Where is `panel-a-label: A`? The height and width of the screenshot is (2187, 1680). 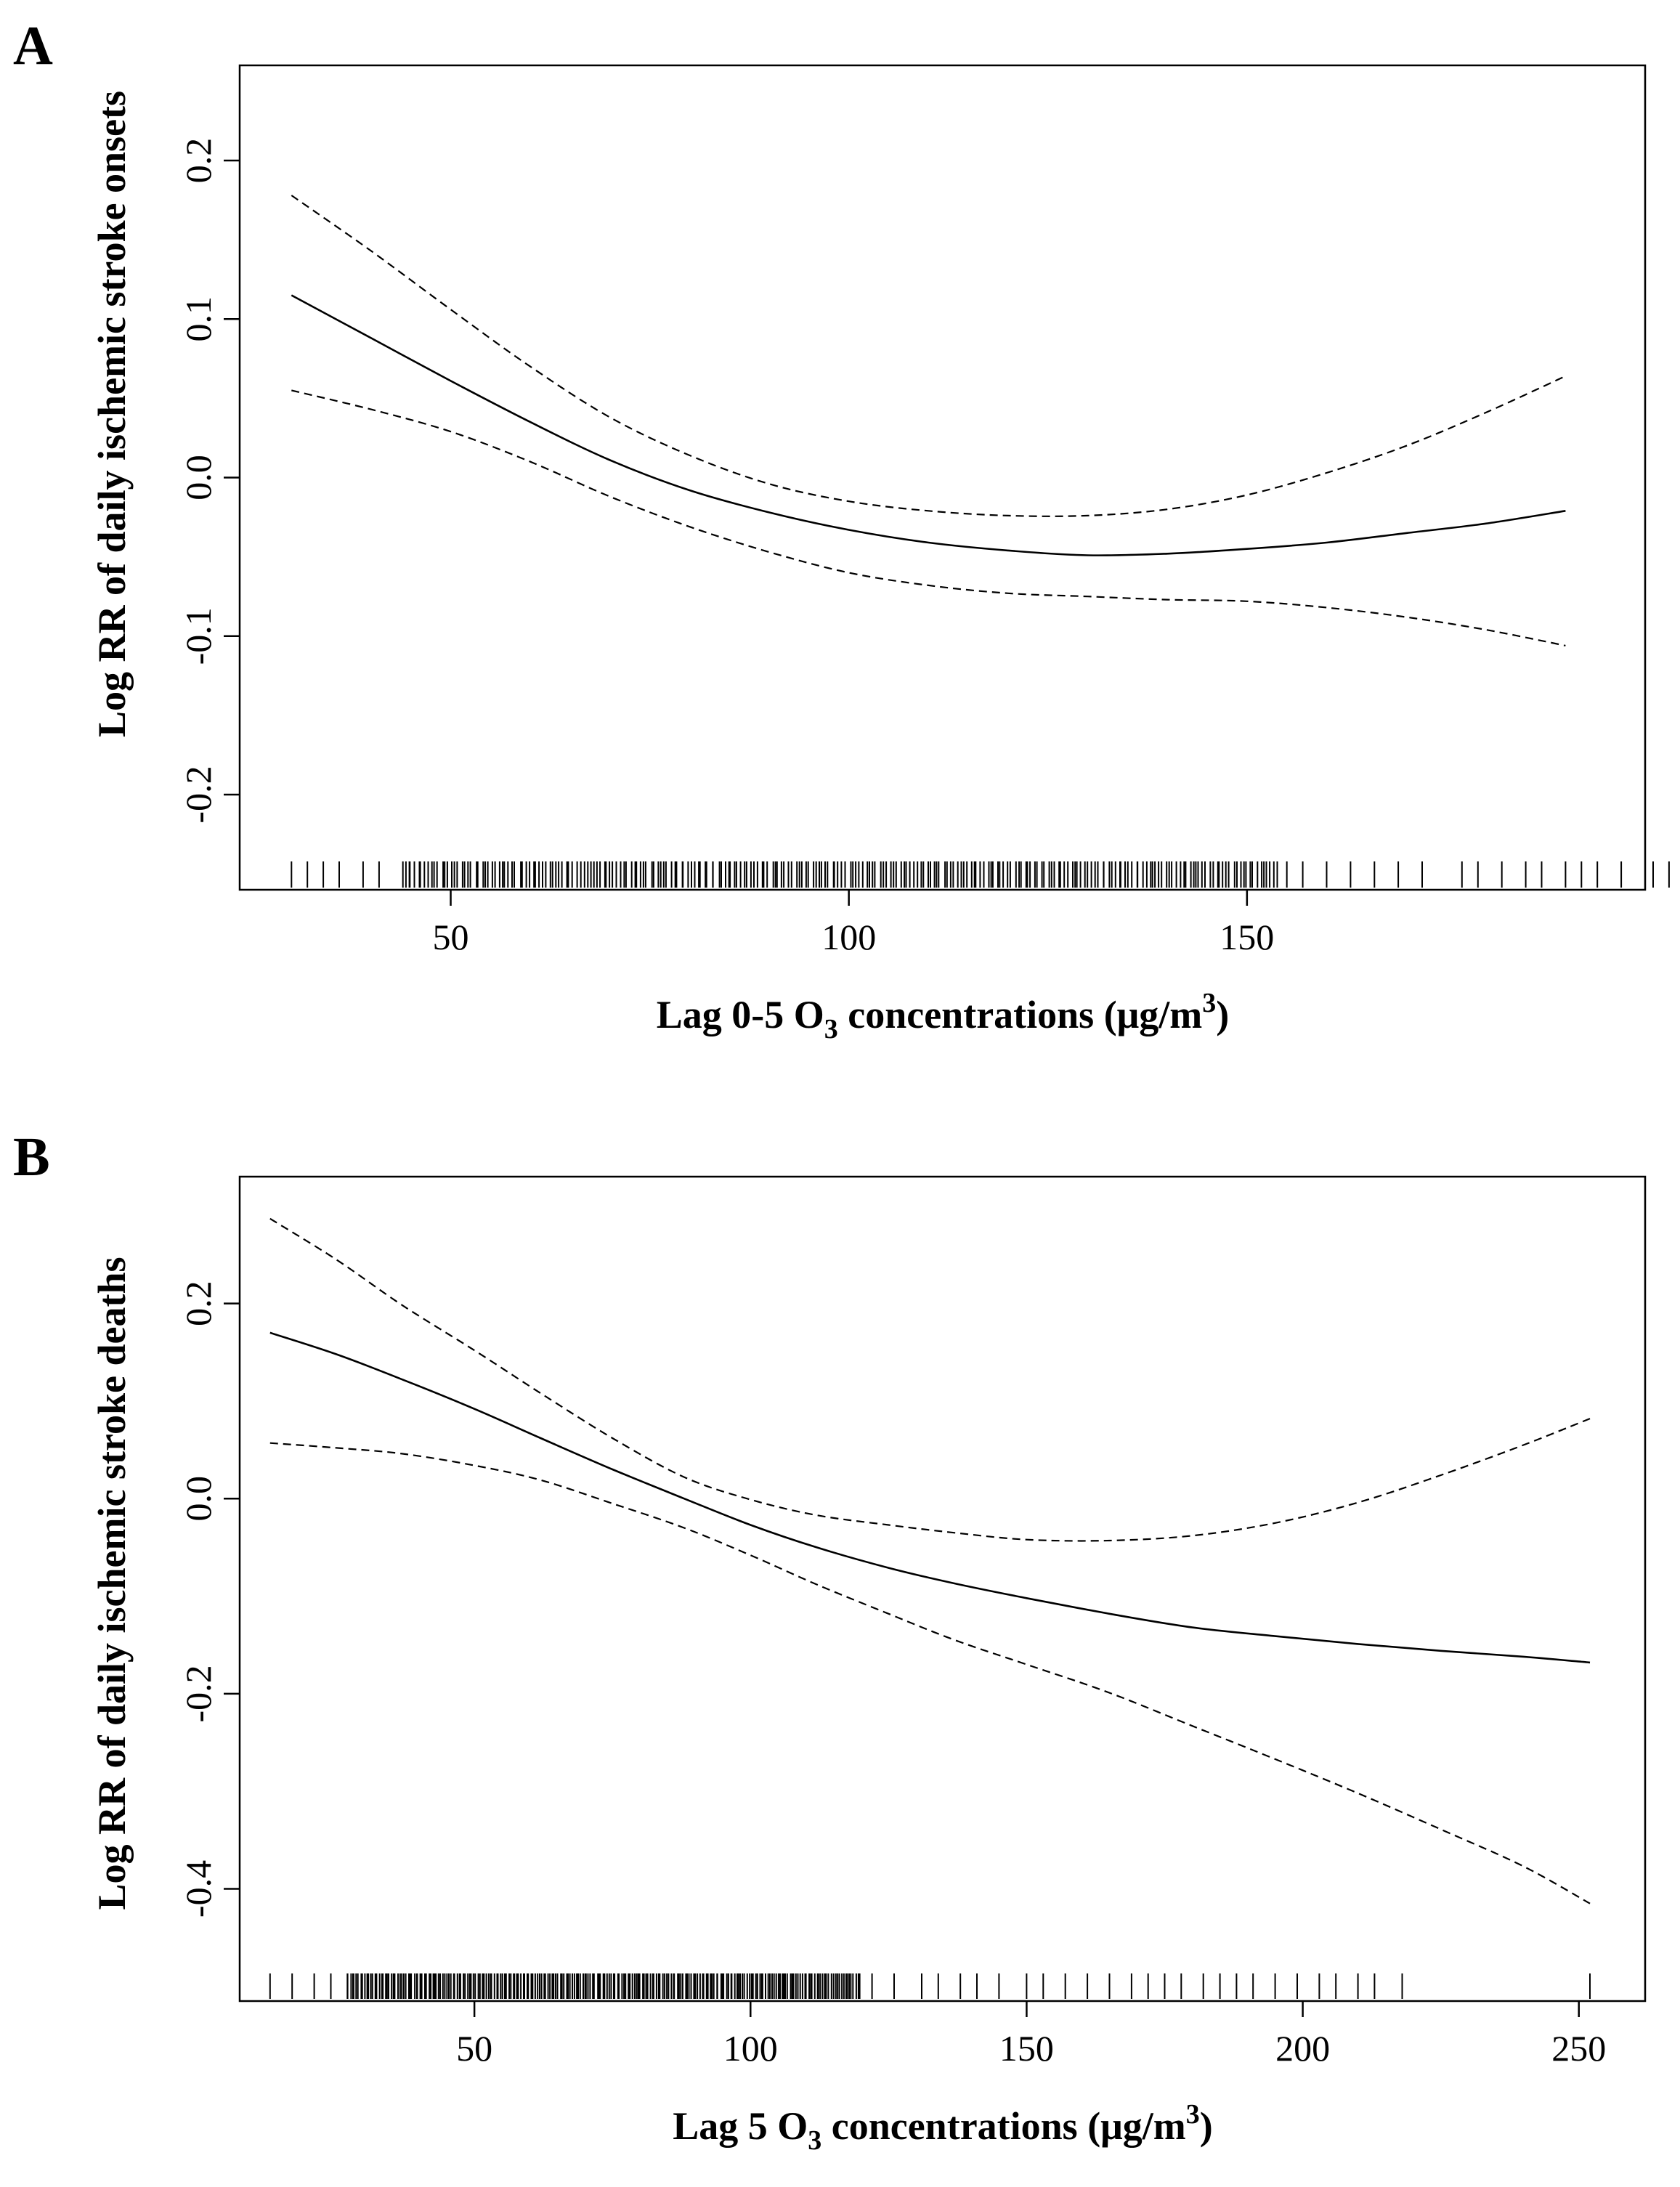 panel-a-label: A is located at coordinates (33, 45).